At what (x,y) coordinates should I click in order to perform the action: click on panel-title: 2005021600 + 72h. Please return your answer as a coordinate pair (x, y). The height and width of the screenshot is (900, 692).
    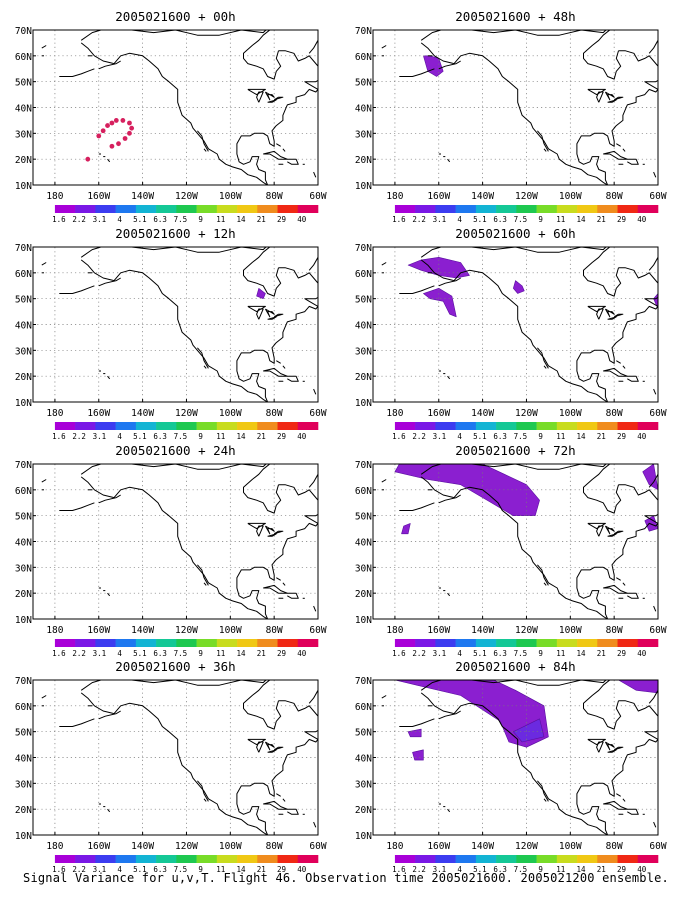
    Looking at the image, I should click on (515, 450).